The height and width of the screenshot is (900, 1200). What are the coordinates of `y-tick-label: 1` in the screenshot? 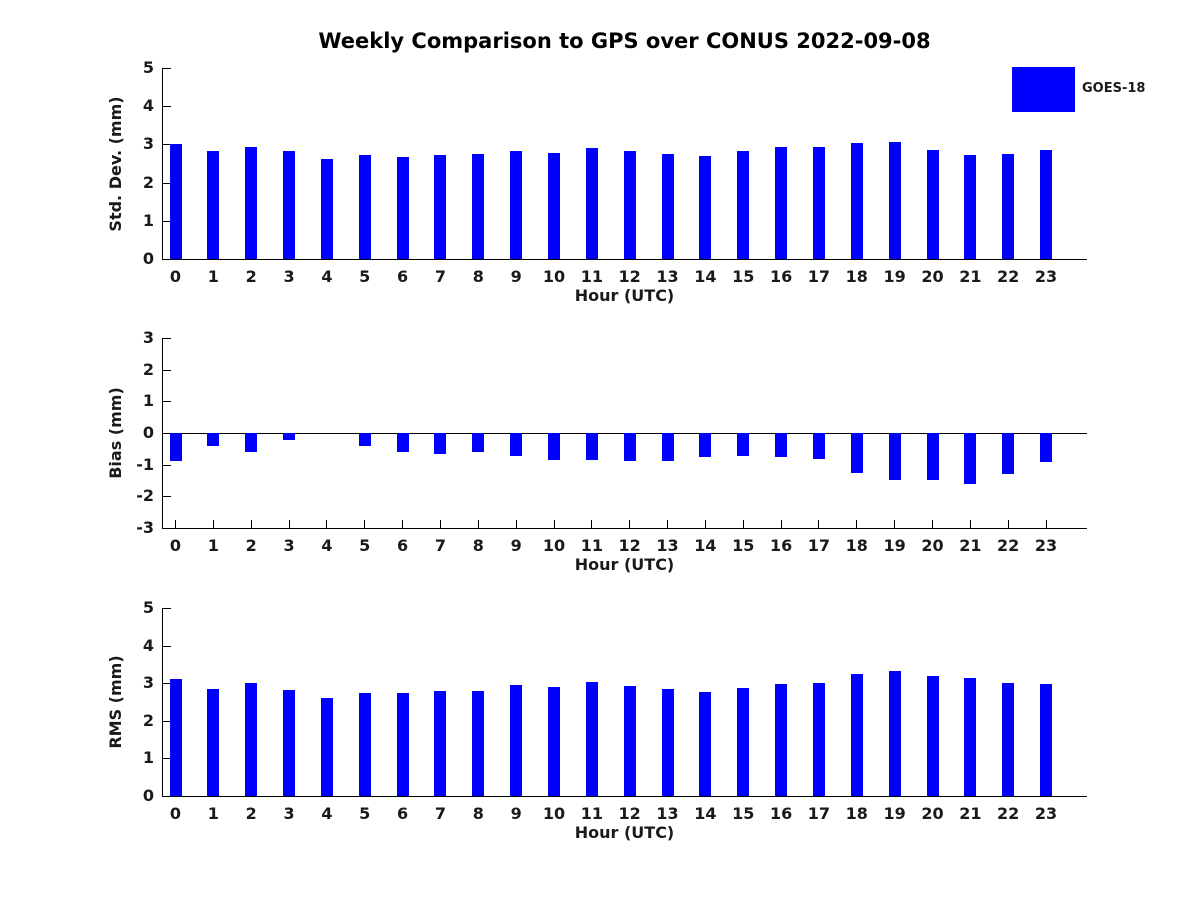 It's located at (148, 220).